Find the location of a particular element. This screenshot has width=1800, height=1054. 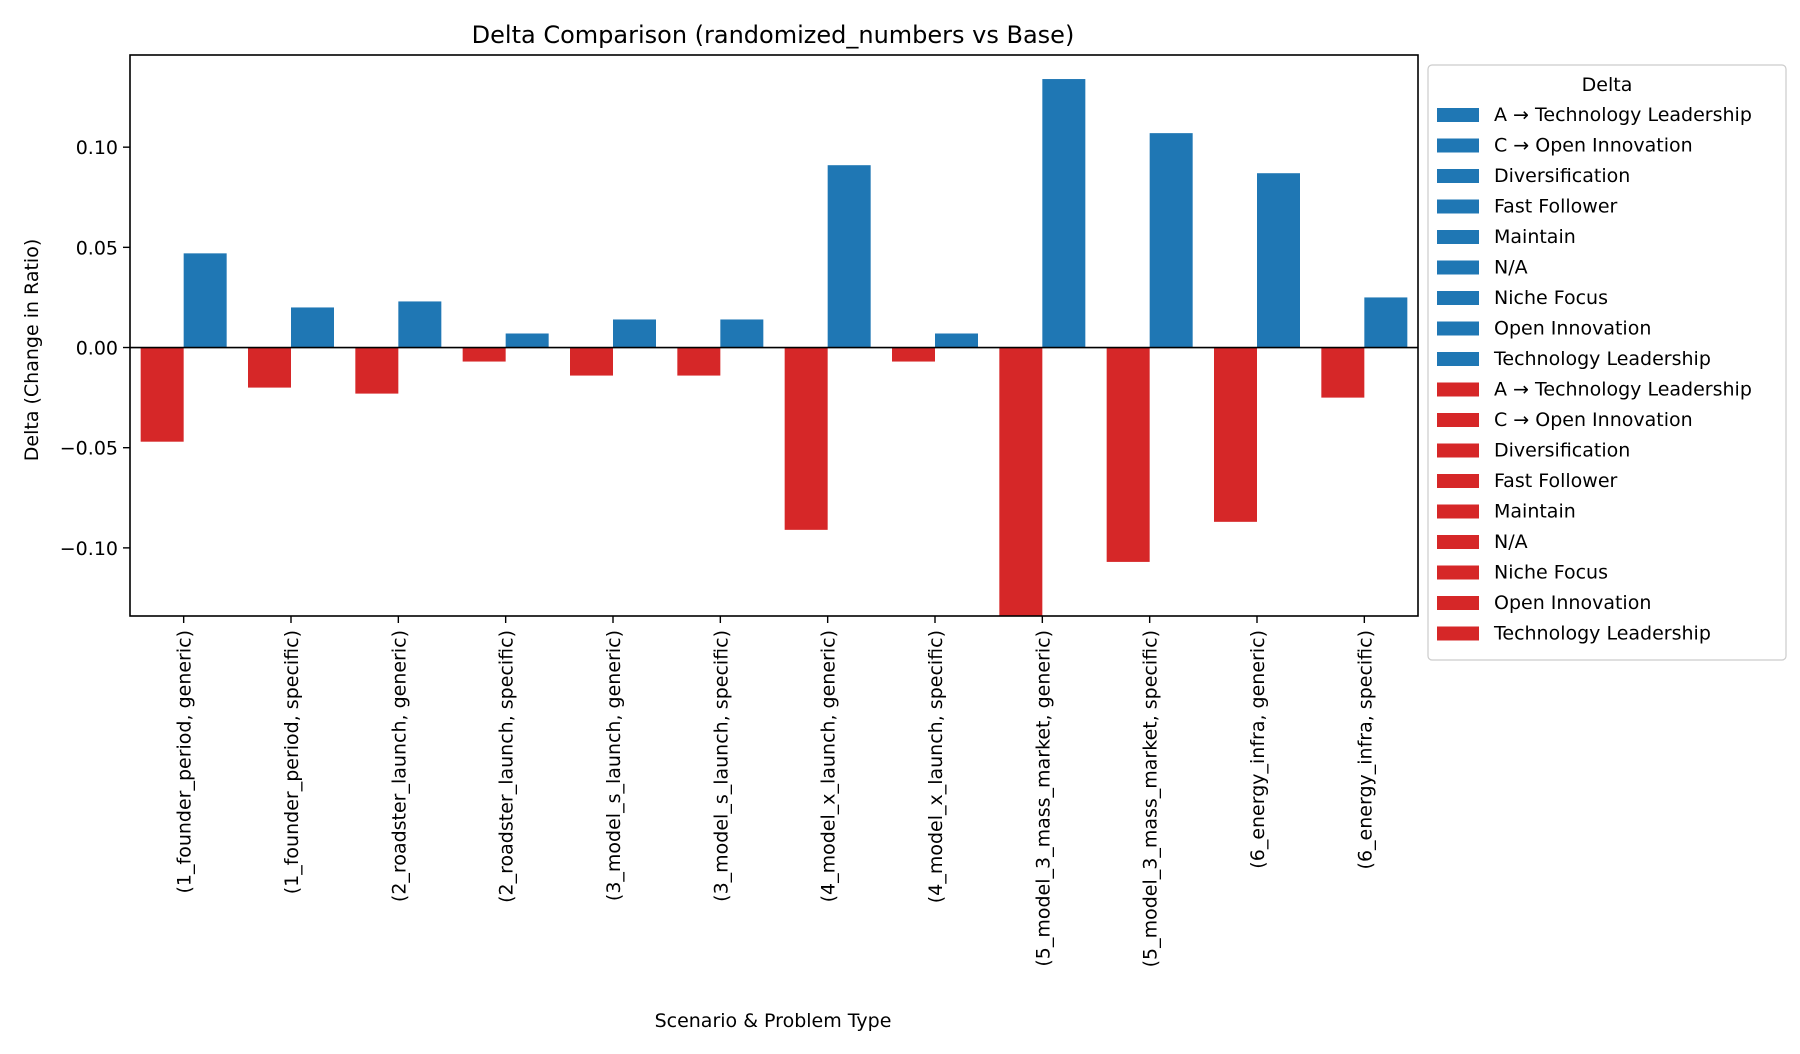

x-tick-label: (1_founder_period, generic) is located at coordinates (185, 762).